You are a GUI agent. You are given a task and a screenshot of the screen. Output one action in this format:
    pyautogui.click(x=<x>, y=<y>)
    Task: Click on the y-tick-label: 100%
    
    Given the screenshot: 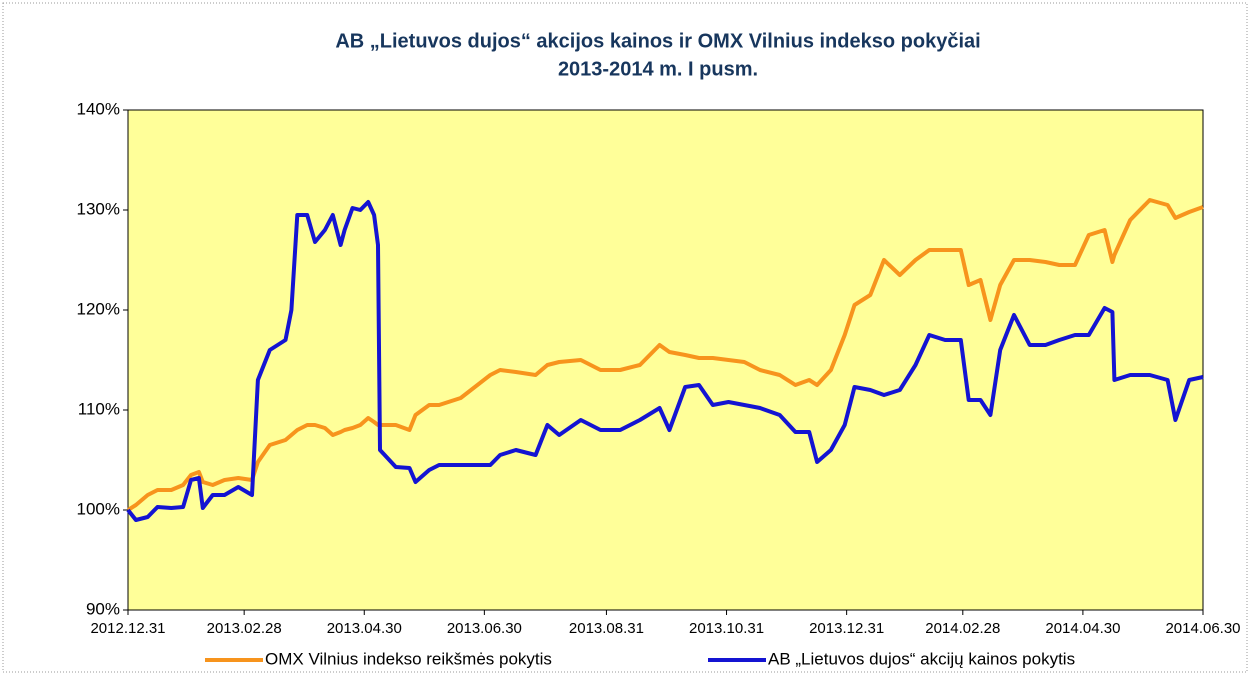 What is the action you would take?
    pyautogui.click(x=98, y=508)
    